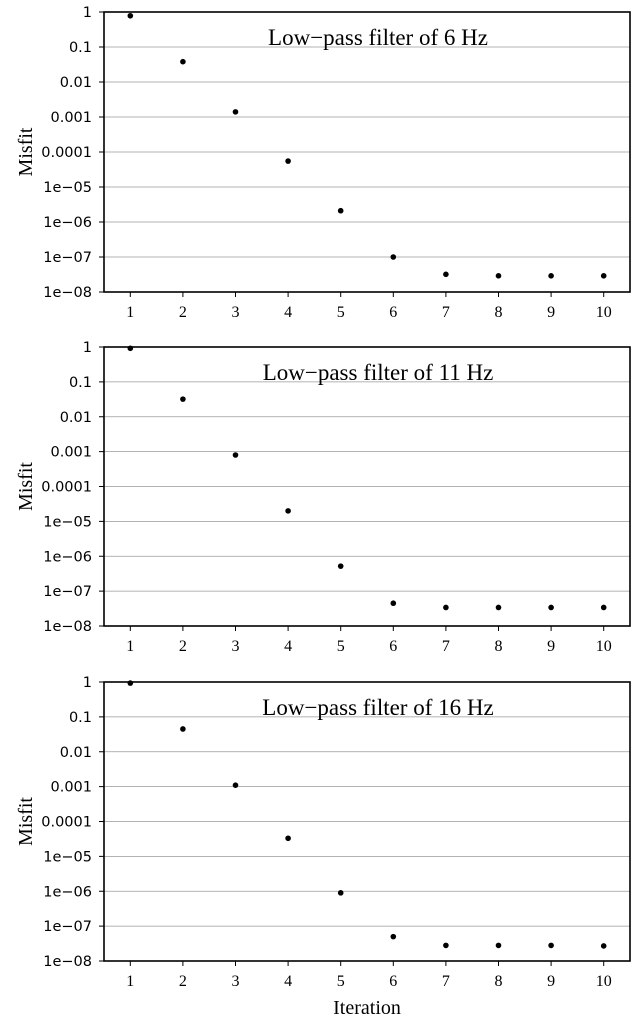  Describe the element at coordinates (367, 1008) in the screenshot. I see `x-axis-label: Iteration` at that location.